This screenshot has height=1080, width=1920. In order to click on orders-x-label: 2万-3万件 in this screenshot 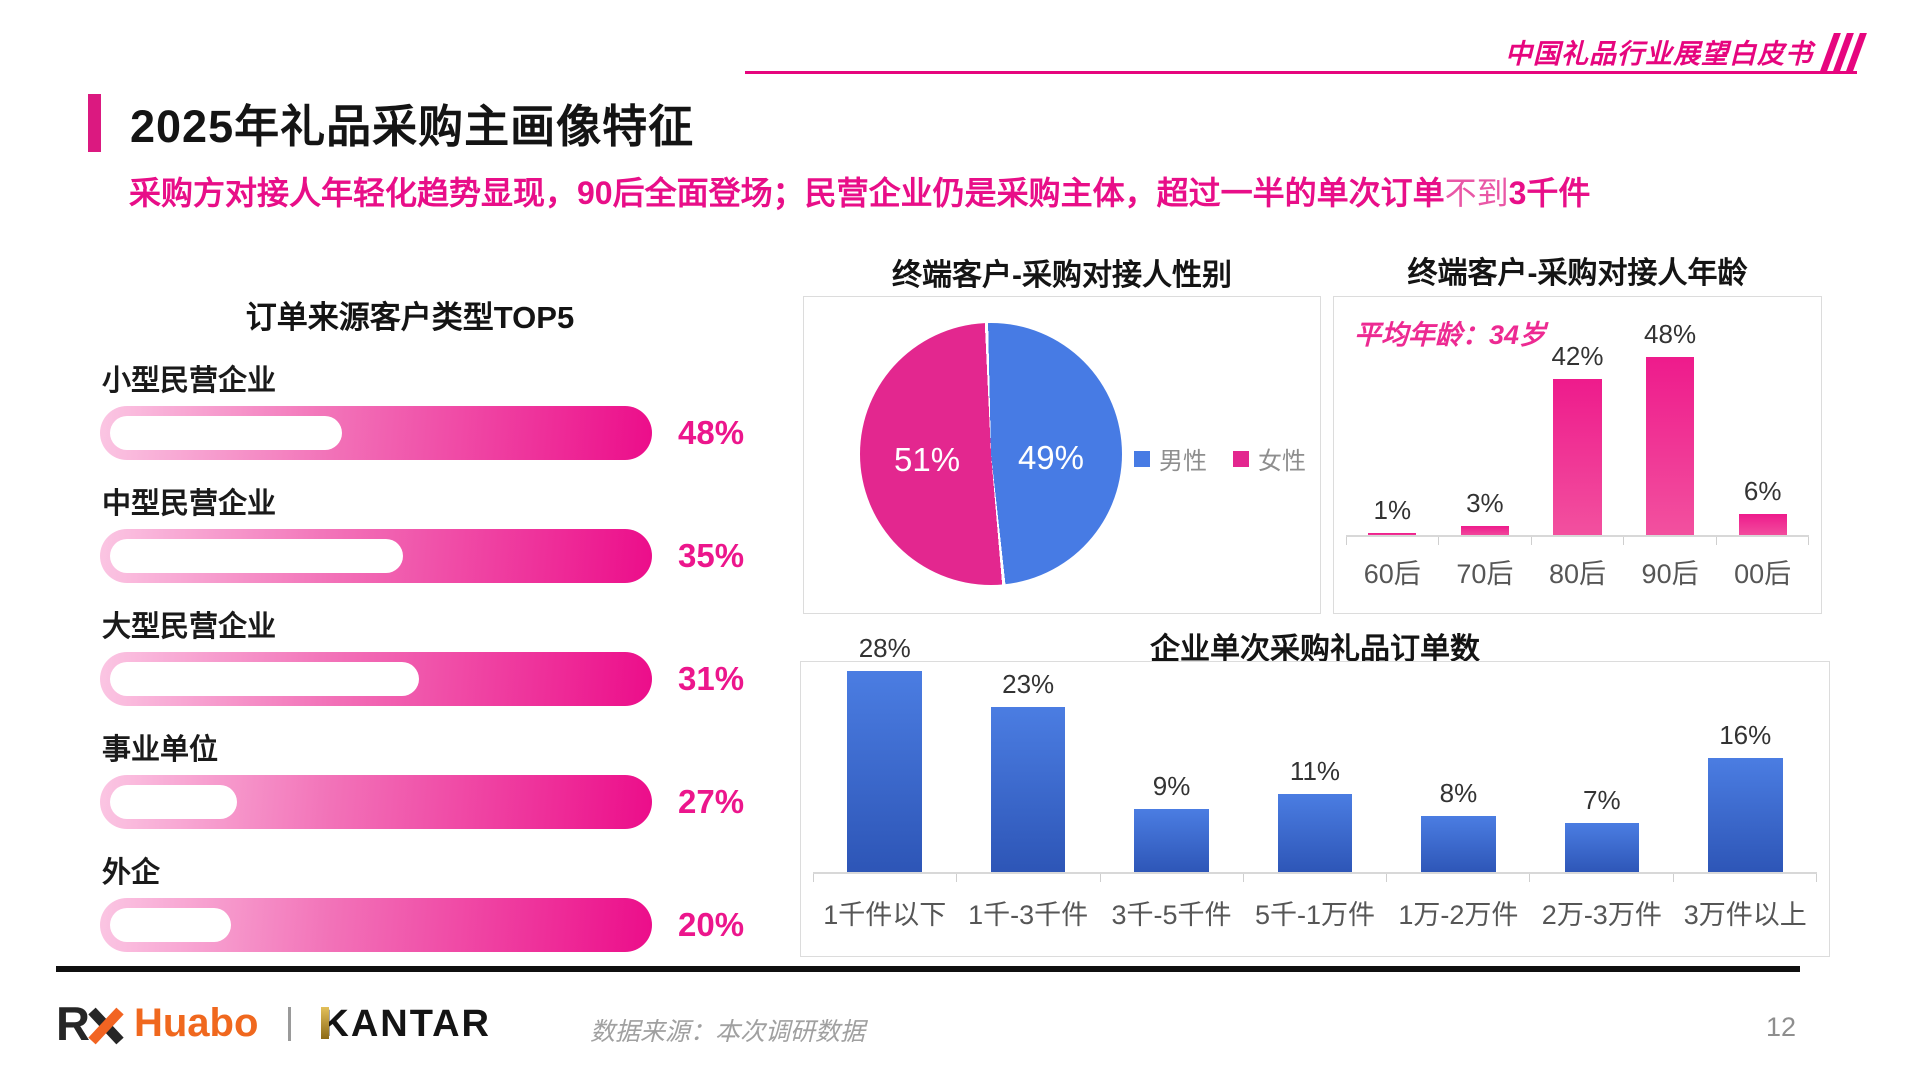, I will do `click(1601, 915)`.